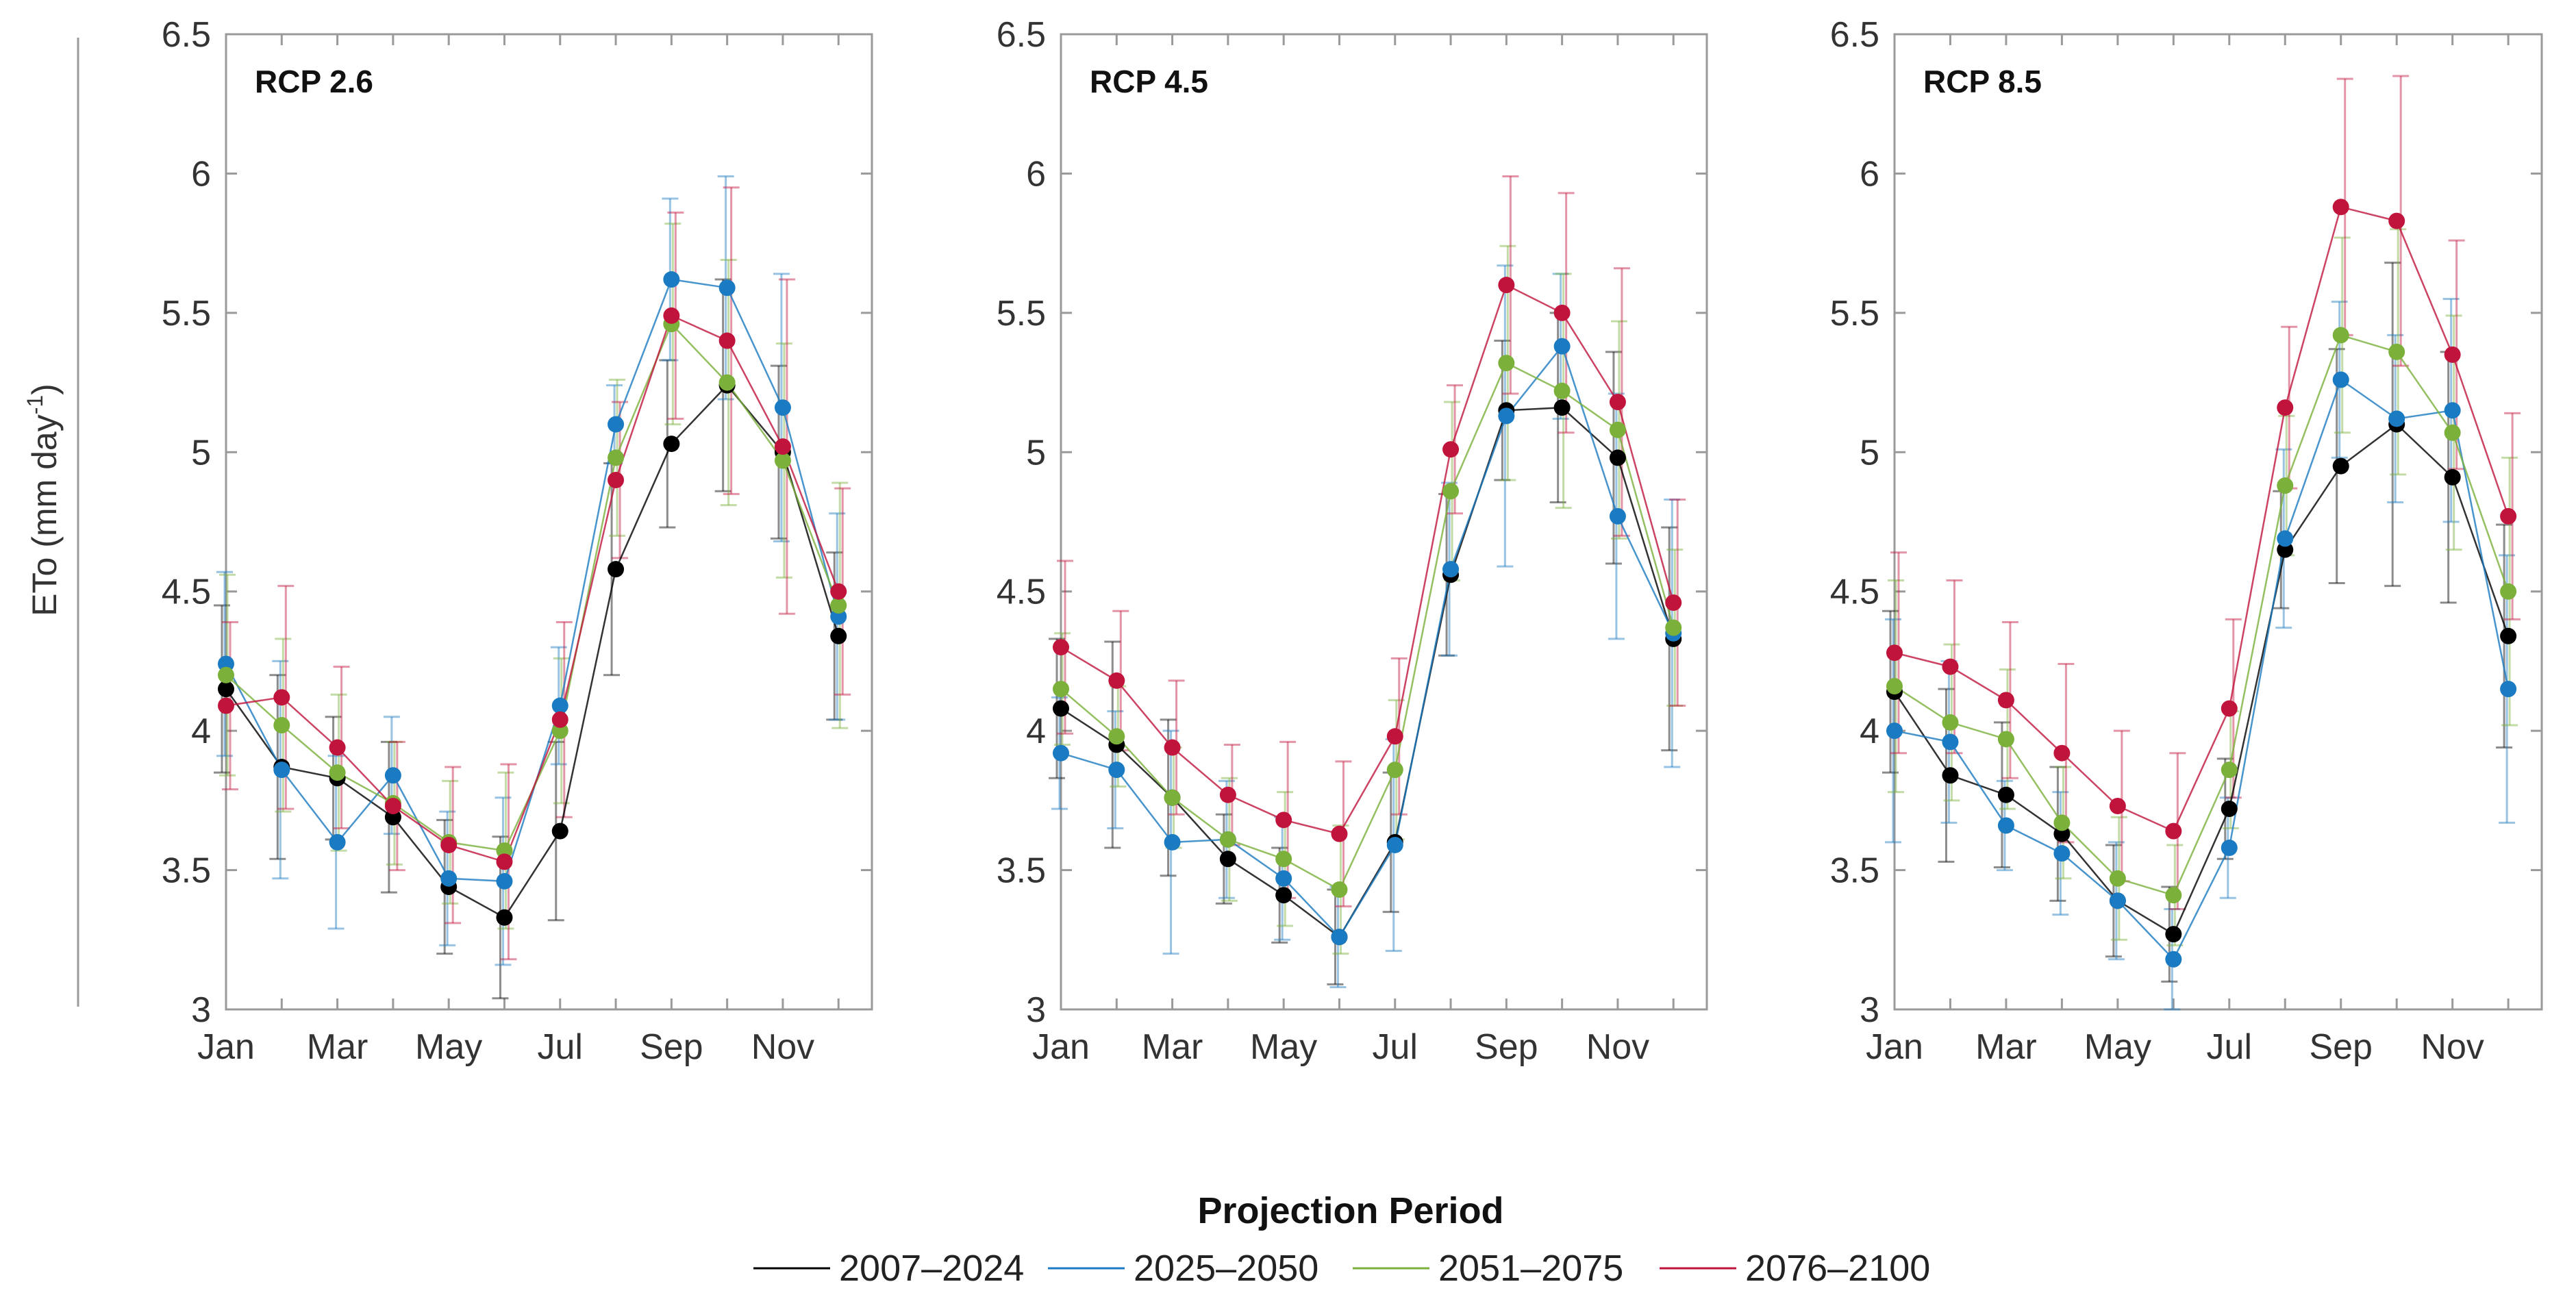  What do you see at coordinates (1395, 1047) in the screenshot?
I see `x-tick-label: Jul` at bounding box center [1395, 1047].